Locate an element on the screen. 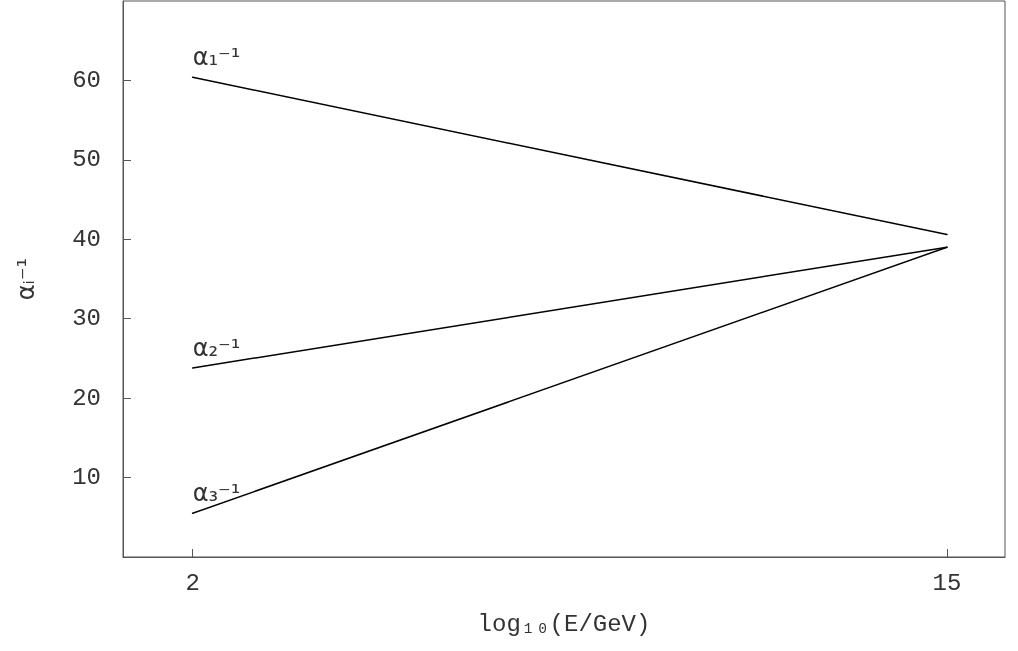 The width and height of the screenshot is (1018, 651). series-label: α₃⁻¹ is located at coordinates (216, 493).